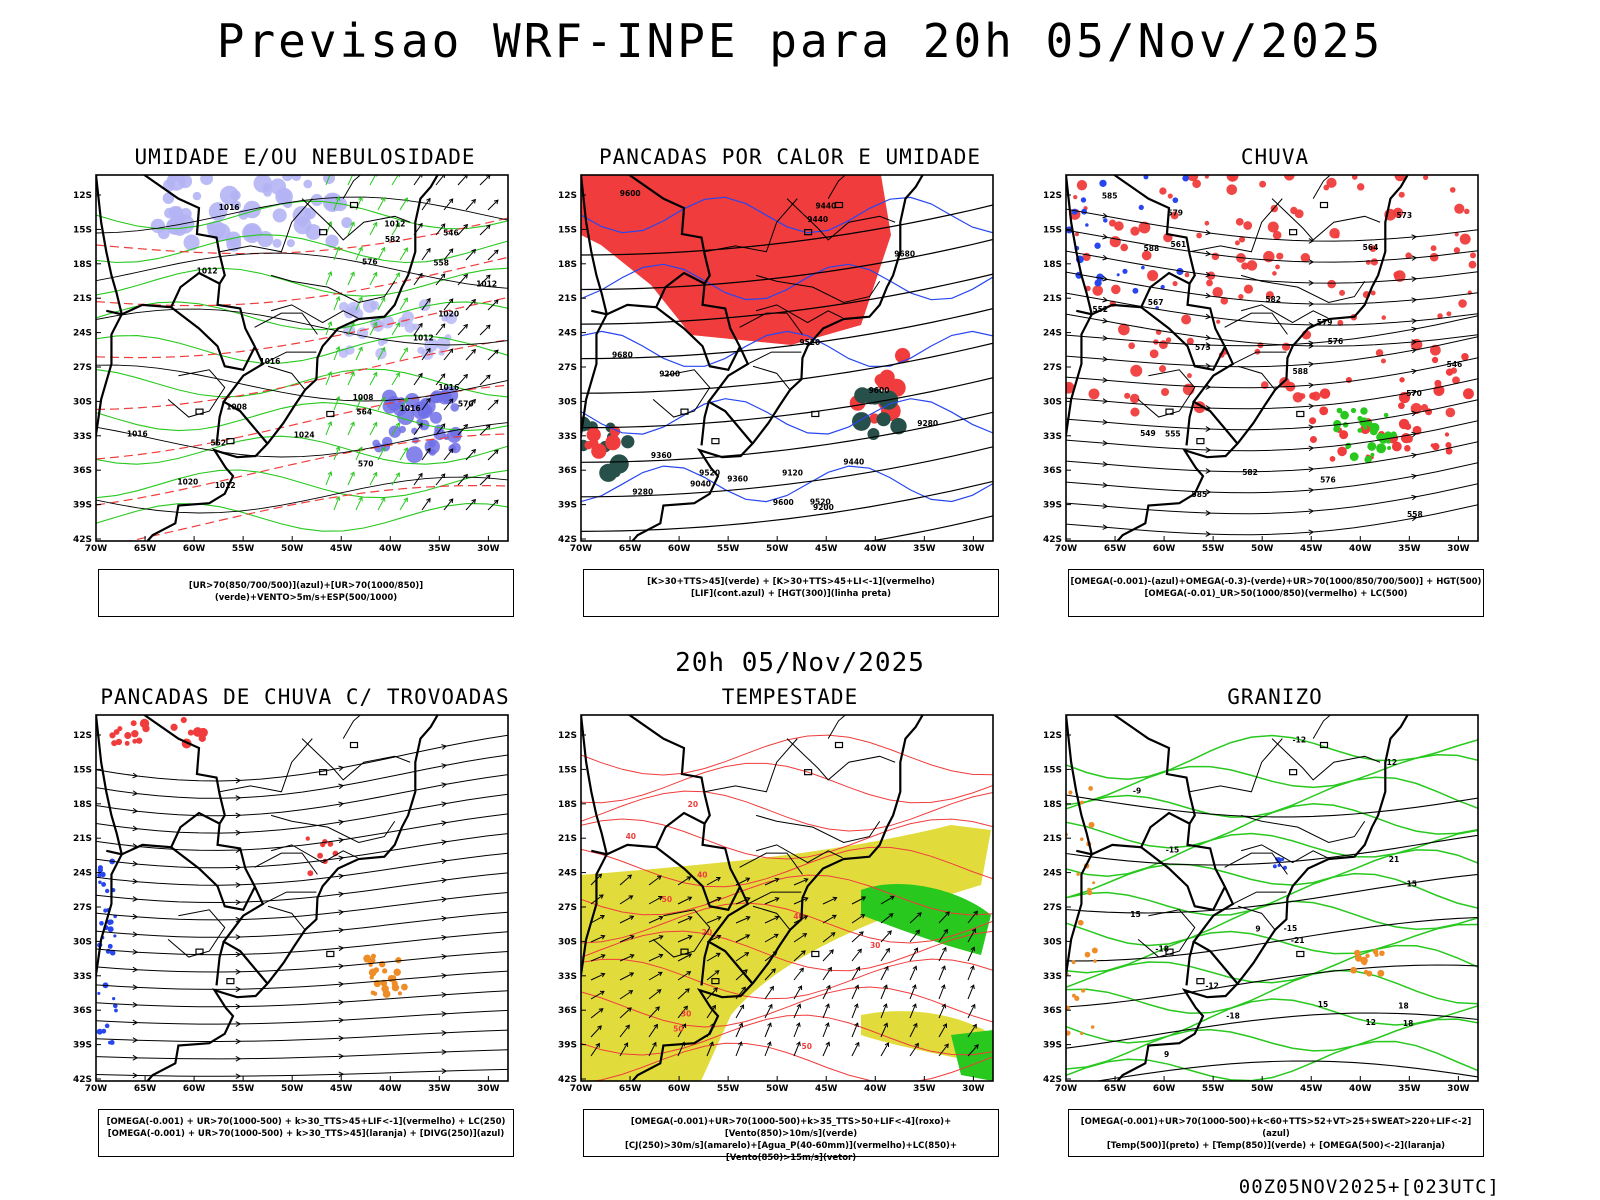 The width and height of the screenshot is (1600, 1200). What do you see at coordinates (1052, 334) in the screenshot?
I see `lat-tick-label: 24S` at bounding box center [1052, 334].